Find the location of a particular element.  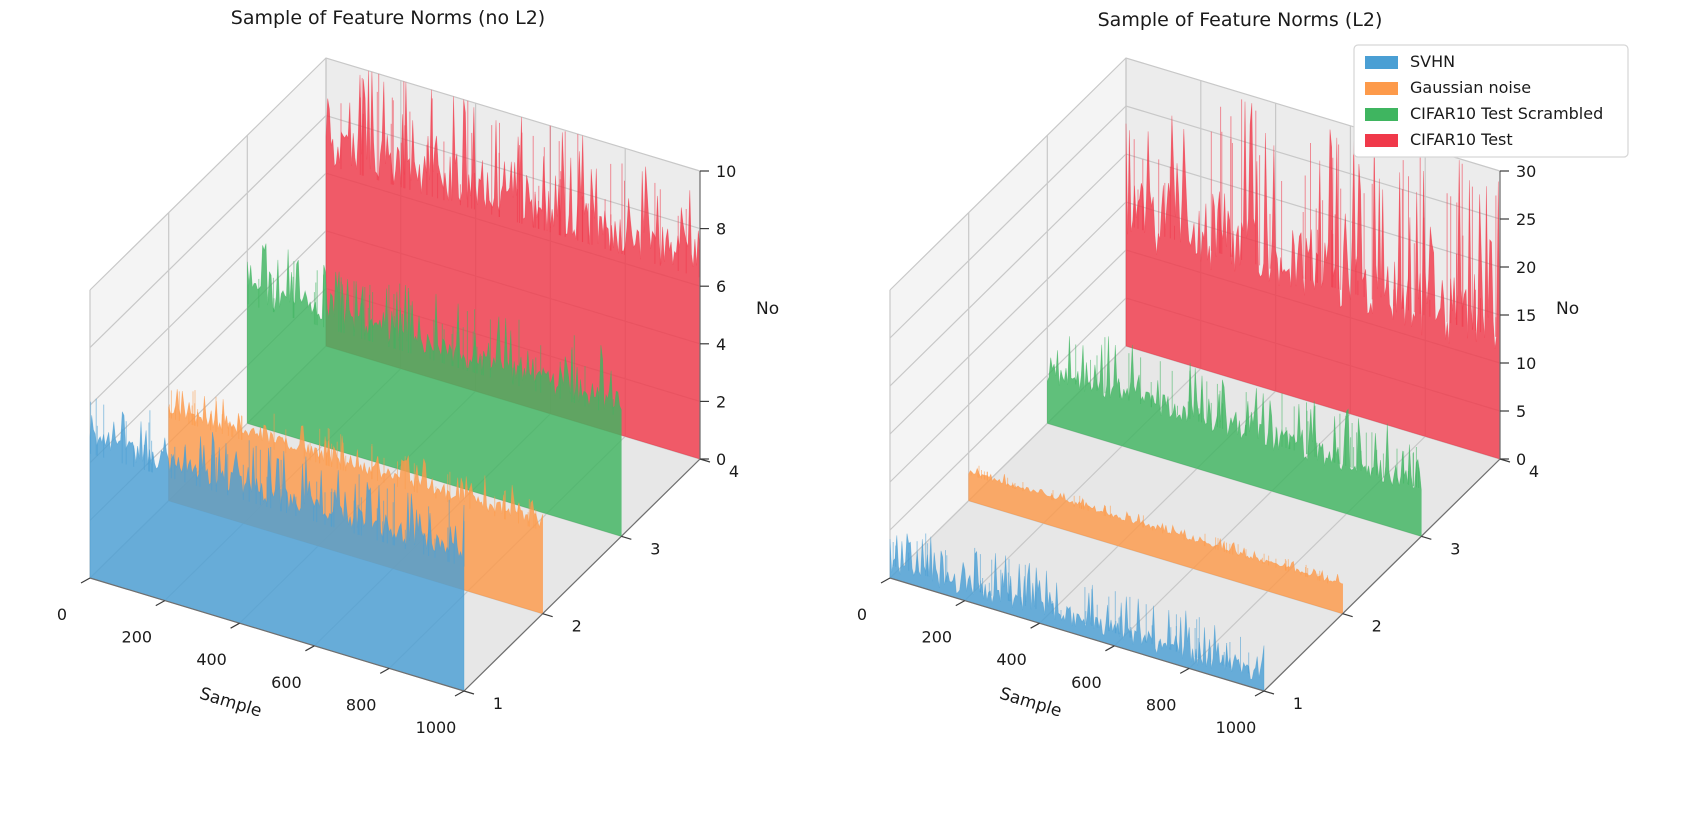

legend-label-gaussian-noise: Gaussian noise is located at coordinates (1470, 87).